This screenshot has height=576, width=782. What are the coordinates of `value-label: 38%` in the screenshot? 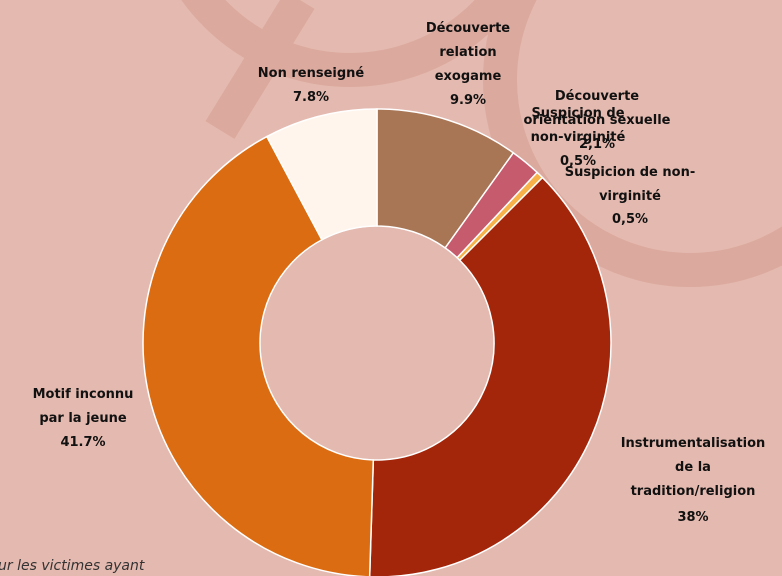 It's located at (692, 517).